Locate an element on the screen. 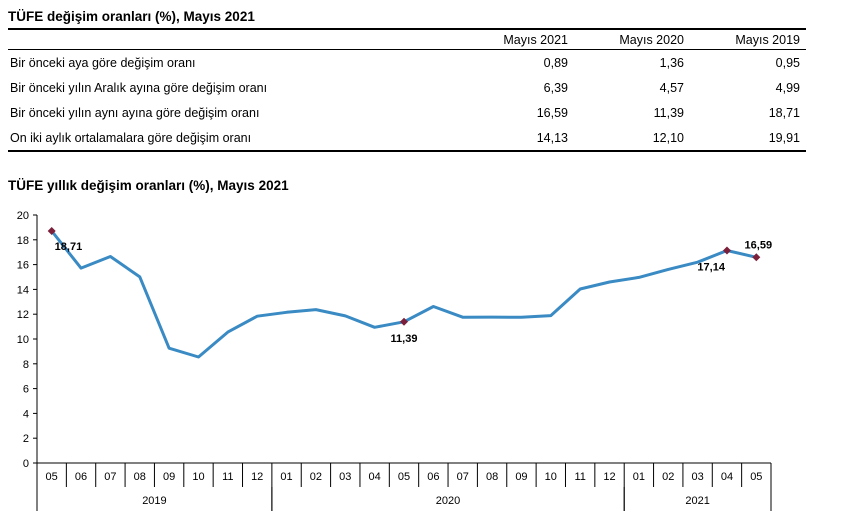 Image resolution: width=850 pixels, height=516 pixels. y-tick-label: 4 is located at coordinates (26, 414).